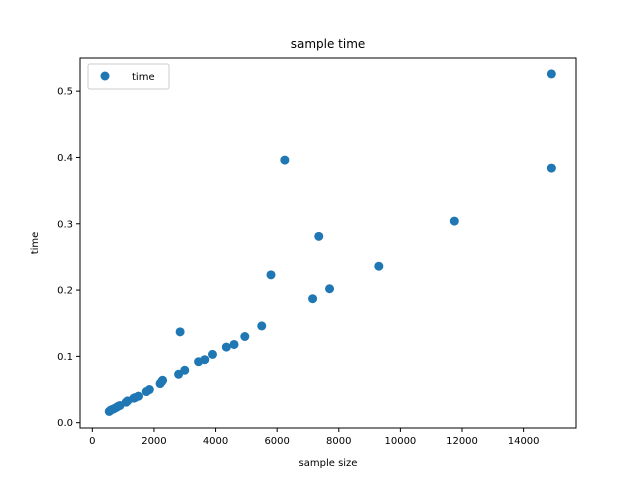  I want to click on legend: time, so click(128, 76).